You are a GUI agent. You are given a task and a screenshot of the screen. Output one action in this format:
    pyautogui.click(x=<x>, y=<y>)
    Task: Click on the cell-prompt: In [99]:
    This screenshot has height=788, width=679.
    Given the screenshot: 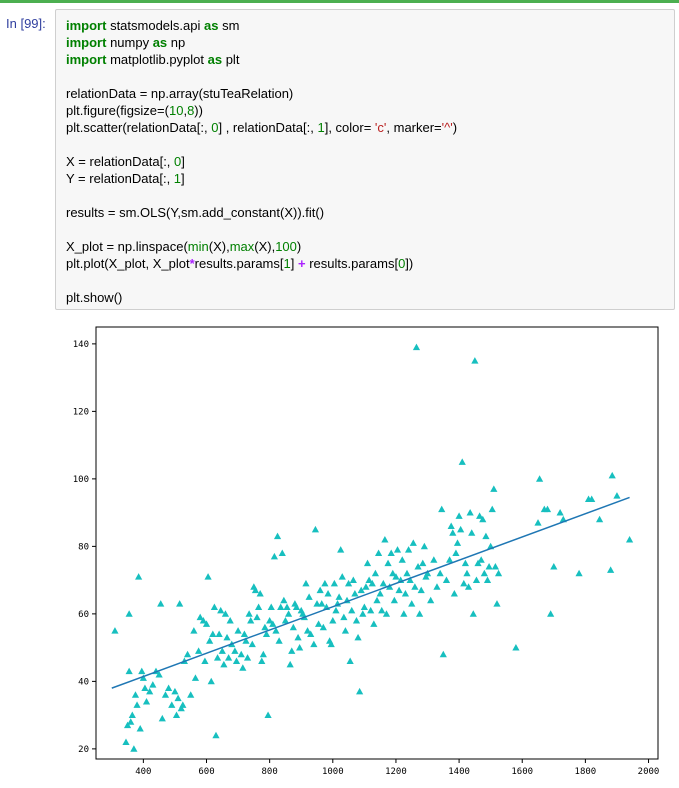 What is the action you would take?
    pyautogui.click(x=26, y=23)
    